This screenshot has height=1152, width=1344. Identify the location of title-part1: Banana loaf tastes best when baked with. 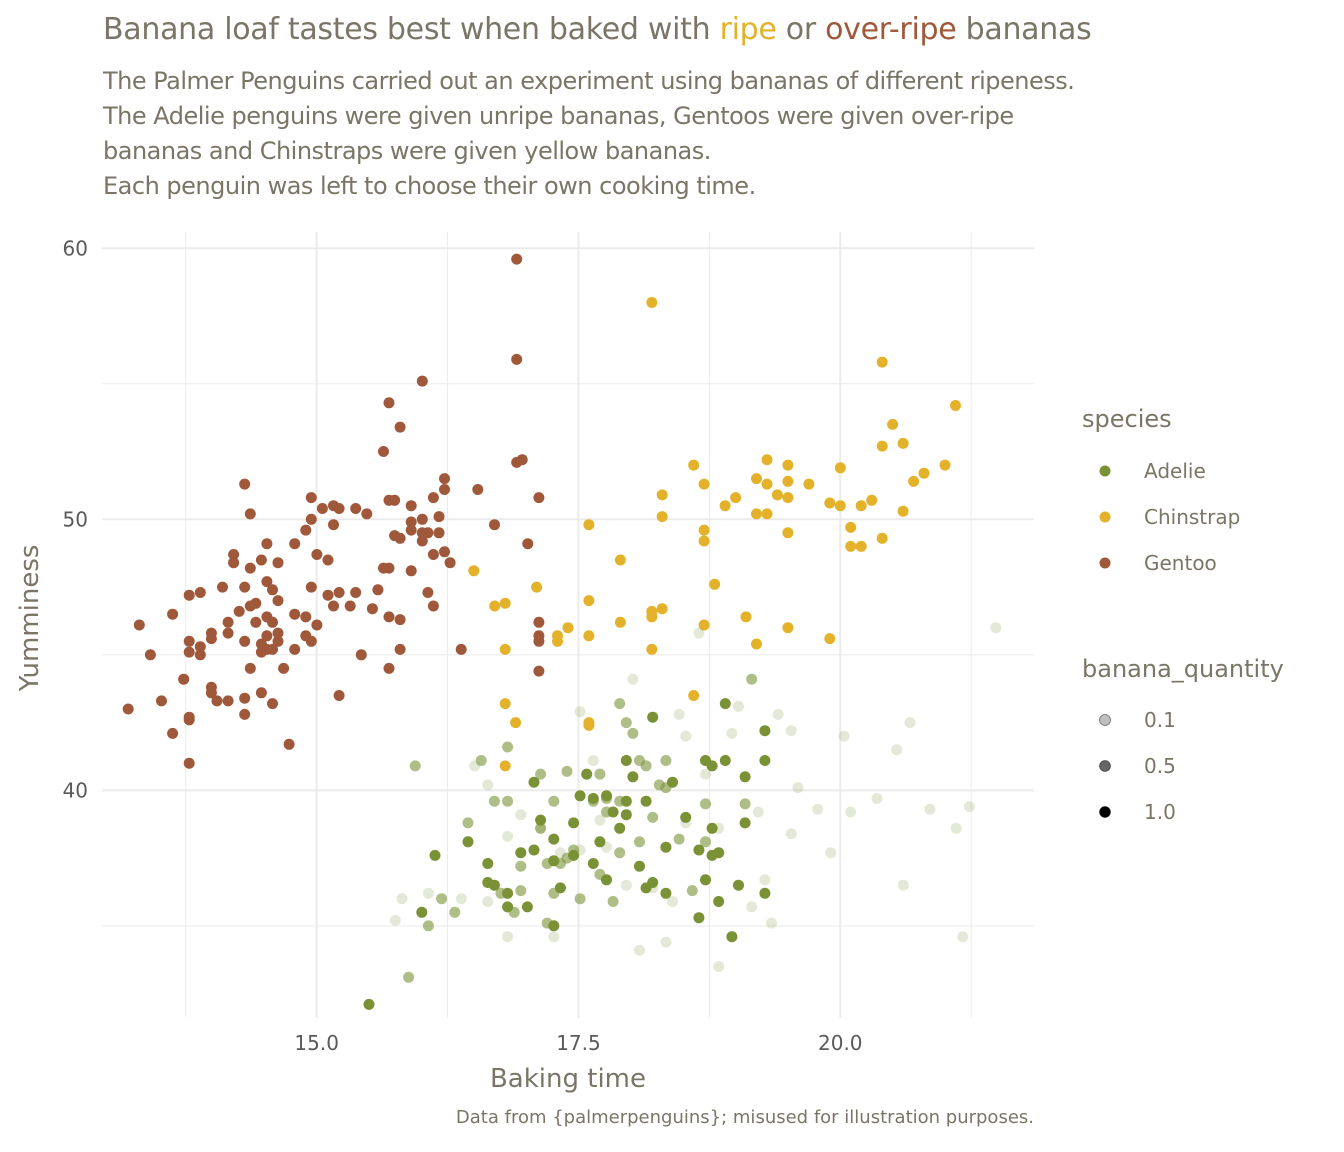
(411, 29).